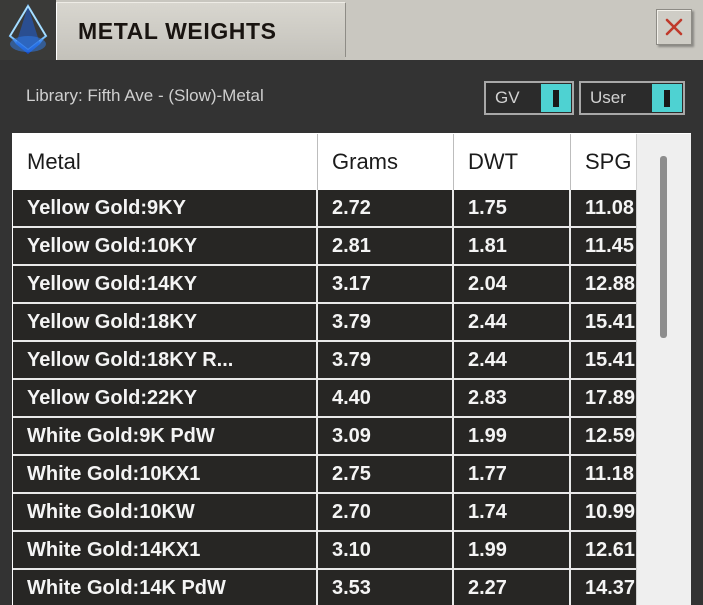 This screenshot has height=605, width=703. I want to click on table-row: White Gold:10KX1 2.75 1.77 11.18, so click(352, 475).